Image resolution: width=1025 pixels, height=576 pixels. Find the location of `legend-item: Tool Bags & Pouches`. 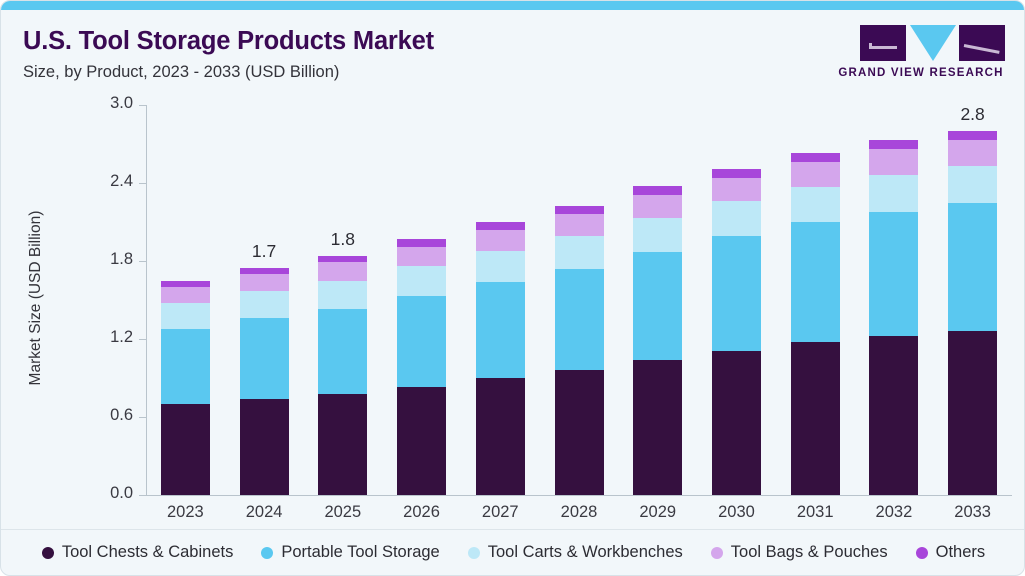

legend-item: Tool Bags & Pouches is located at coordinates (799, 552).